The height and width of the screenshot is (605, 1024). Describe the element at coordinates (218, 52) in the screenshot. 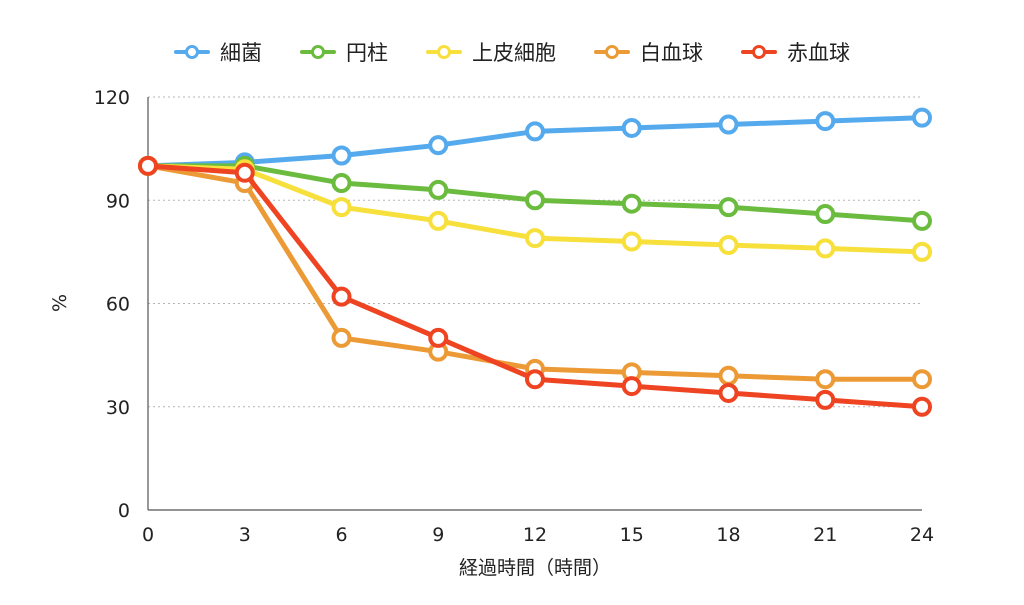

I see `legend-item-bacteria: 細菌` at that location.